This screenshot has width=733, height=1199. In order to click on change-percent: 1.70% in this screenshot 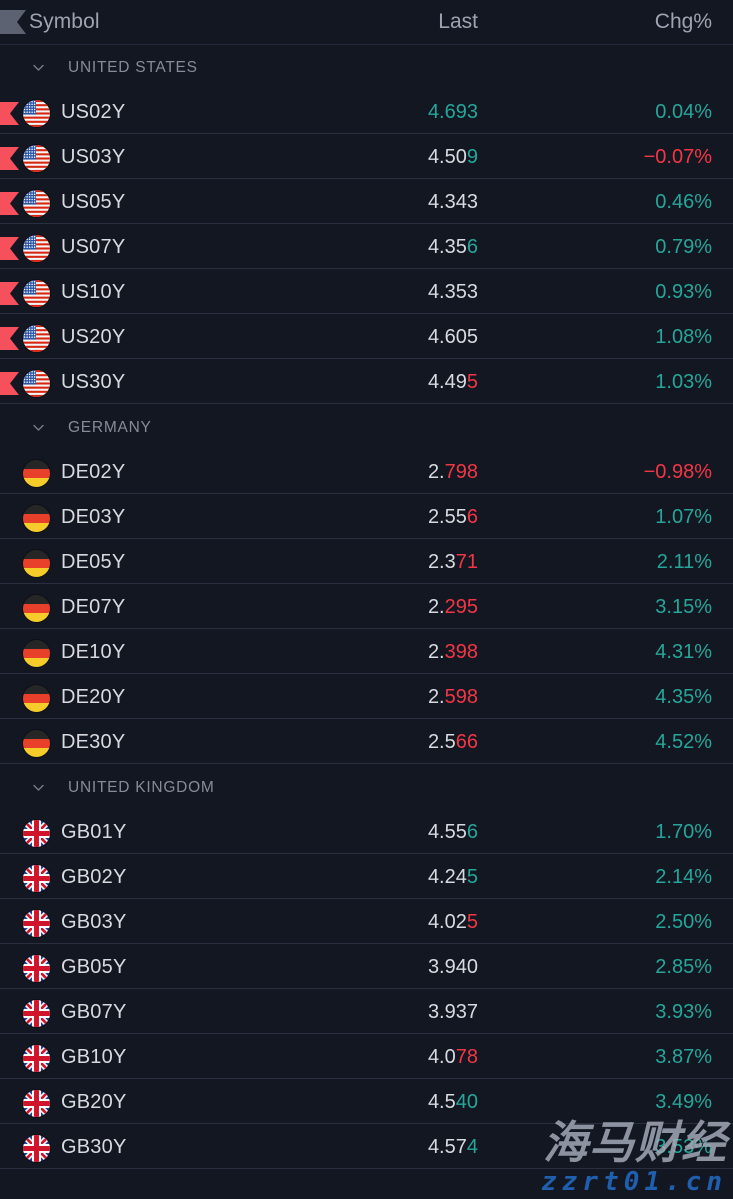, I will do `click(683, 832)`.